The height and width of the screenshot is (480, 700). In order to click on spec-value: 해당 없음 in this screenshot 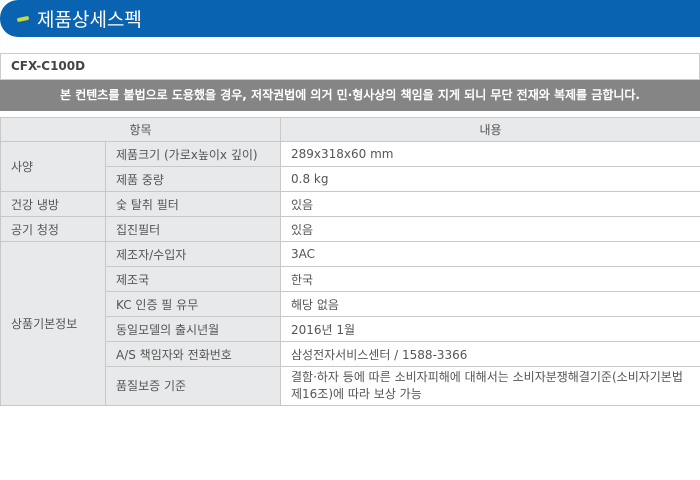, I will do `click(490, 304)`.